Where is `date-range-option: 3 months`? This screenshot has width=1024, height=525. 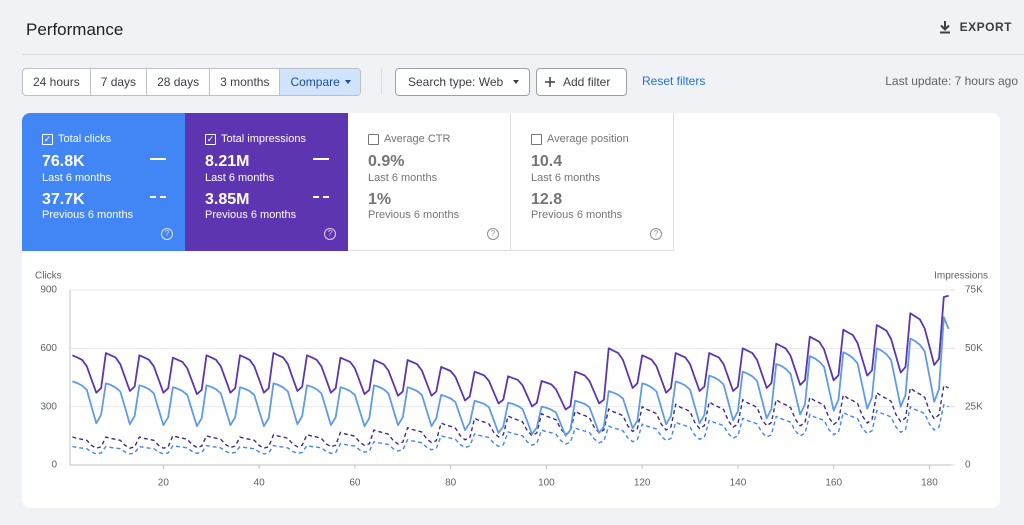
date-range-option: 3 months is located at coordinates (245, 82).